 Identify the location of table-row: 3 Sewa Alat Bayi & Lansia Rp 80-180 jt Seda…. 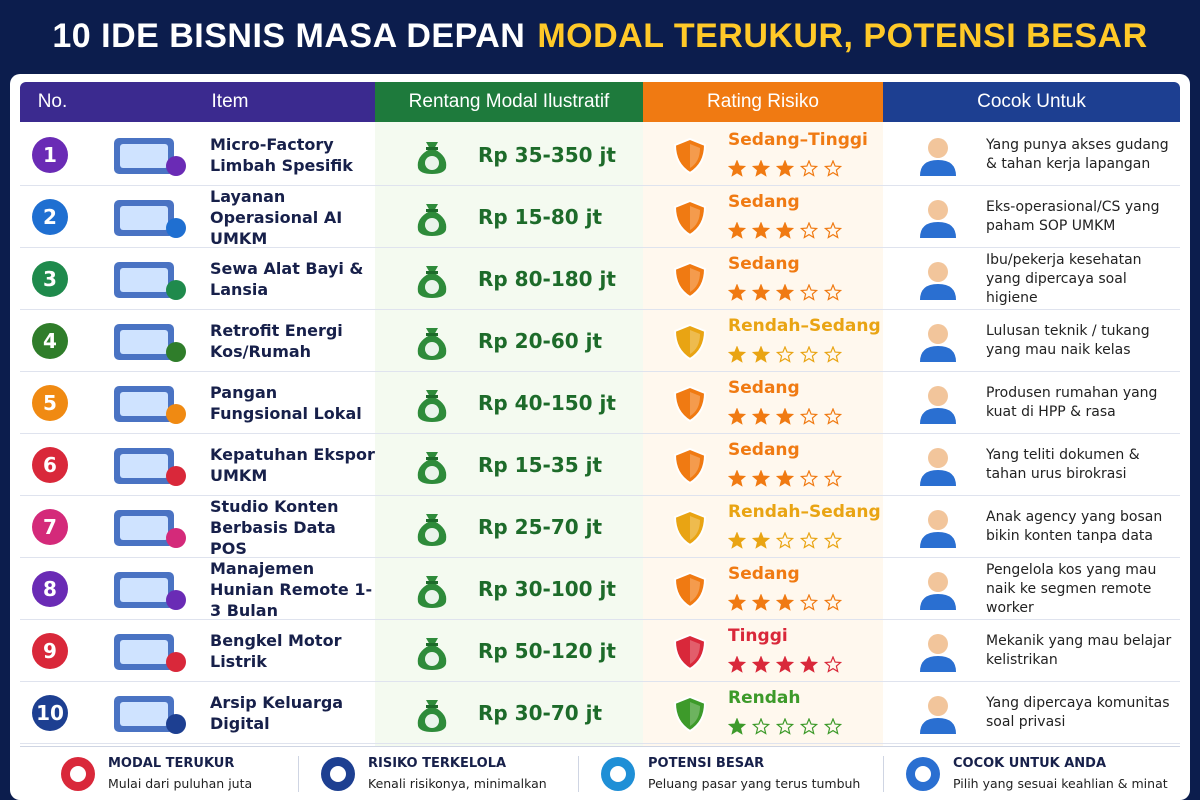
(600, 279).